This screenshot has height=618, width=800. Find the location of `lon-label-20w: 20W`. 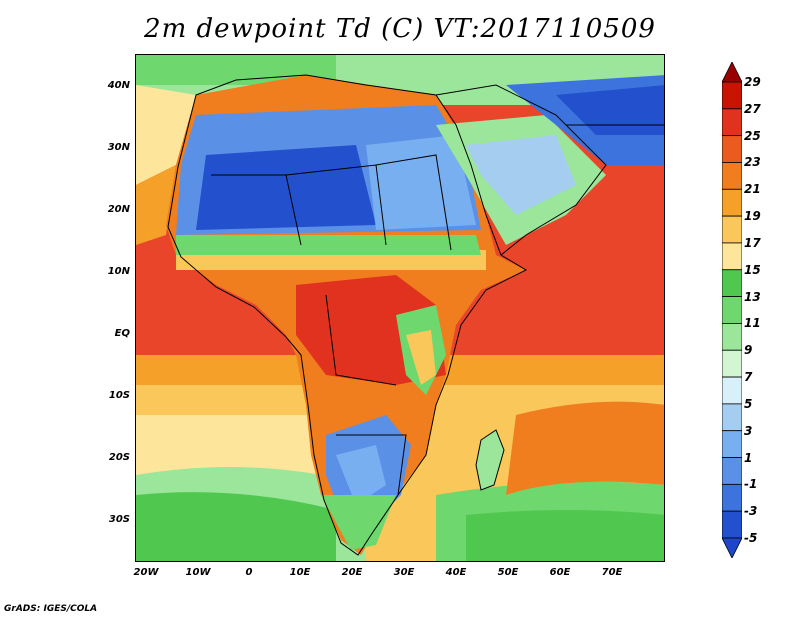

lon-label-20w: 20W is located at coordinates (146, 572).